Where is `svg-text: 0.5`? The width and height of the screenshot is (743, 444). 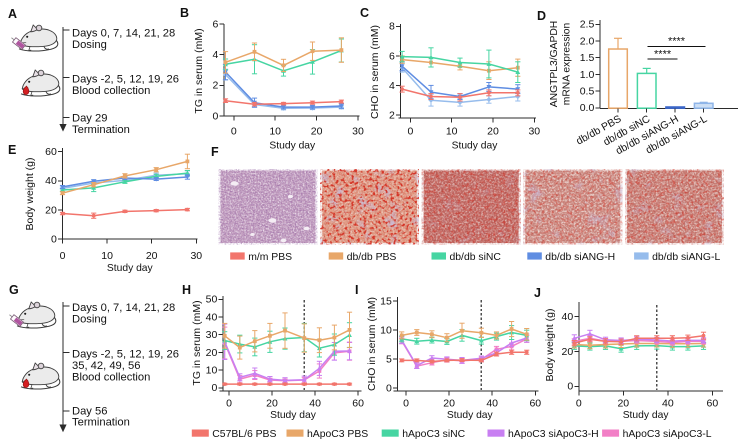 svg-text: 0.5 is located at coordinates (587, 92).